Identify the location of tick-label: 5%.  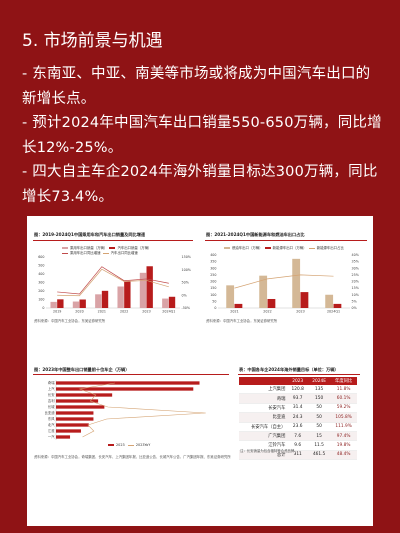
(354, 301).